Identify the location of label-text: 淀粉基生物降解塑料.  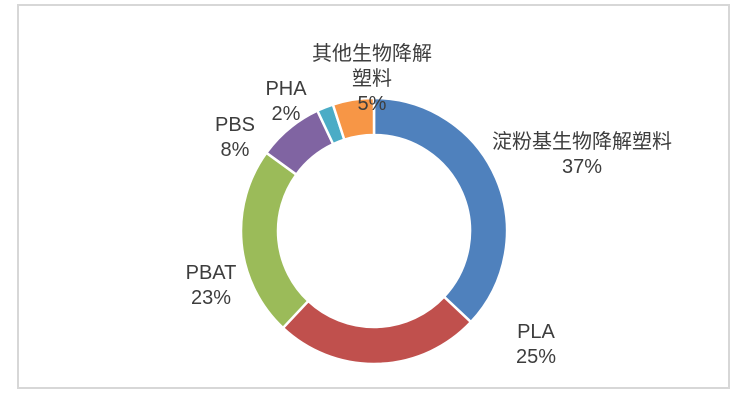
(582, 142).